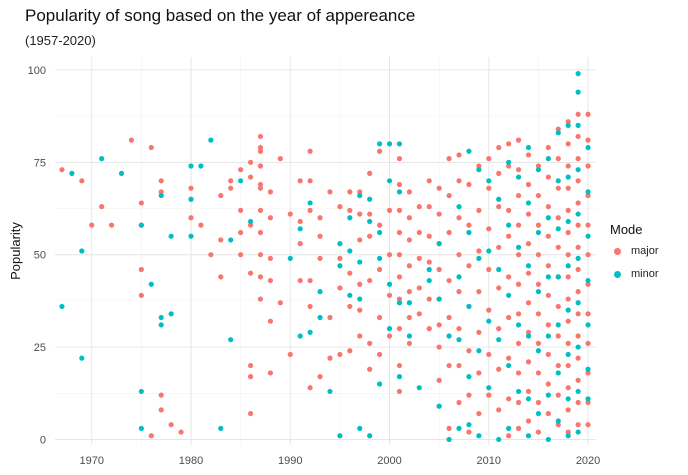 Image resolution: width=688 pixels, height=475 pixels. I want to click on x-tick-label: 1970, so click(91, 461).